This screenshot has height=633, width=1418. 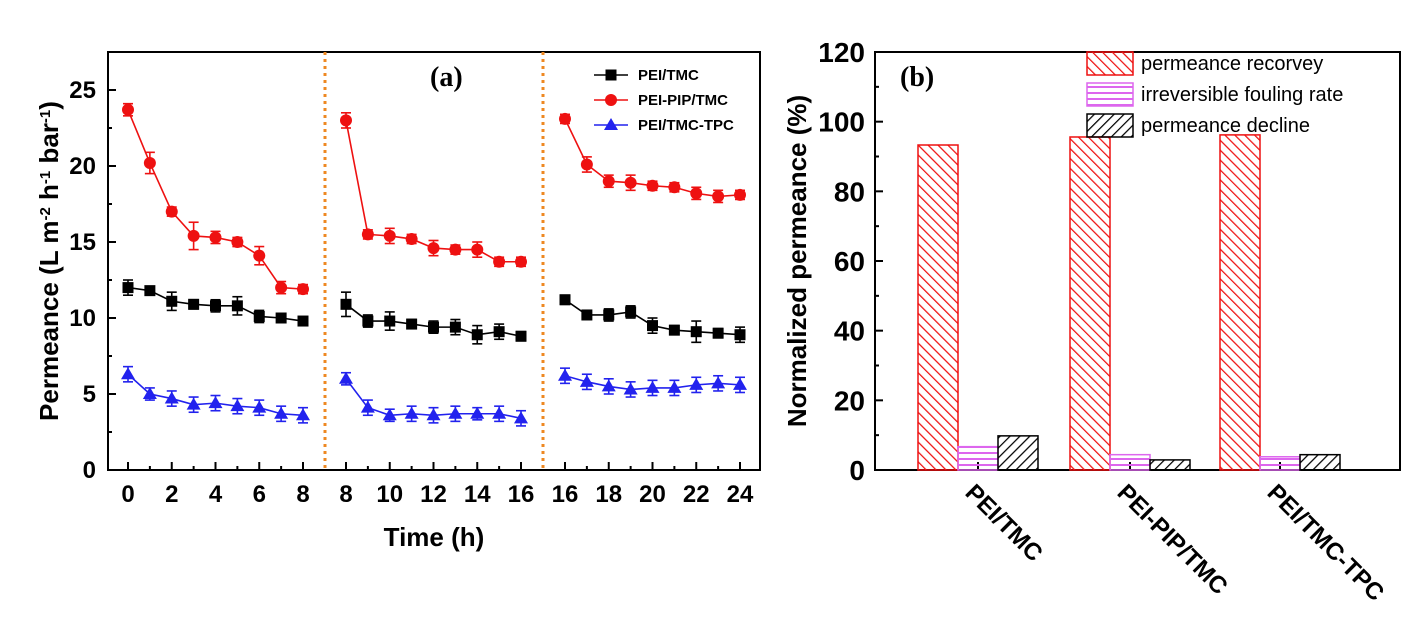 What do you see at coordinates (841, 122) in the screenshot?
I see `y-tick-label: 100` at bounding box center [841, 122].